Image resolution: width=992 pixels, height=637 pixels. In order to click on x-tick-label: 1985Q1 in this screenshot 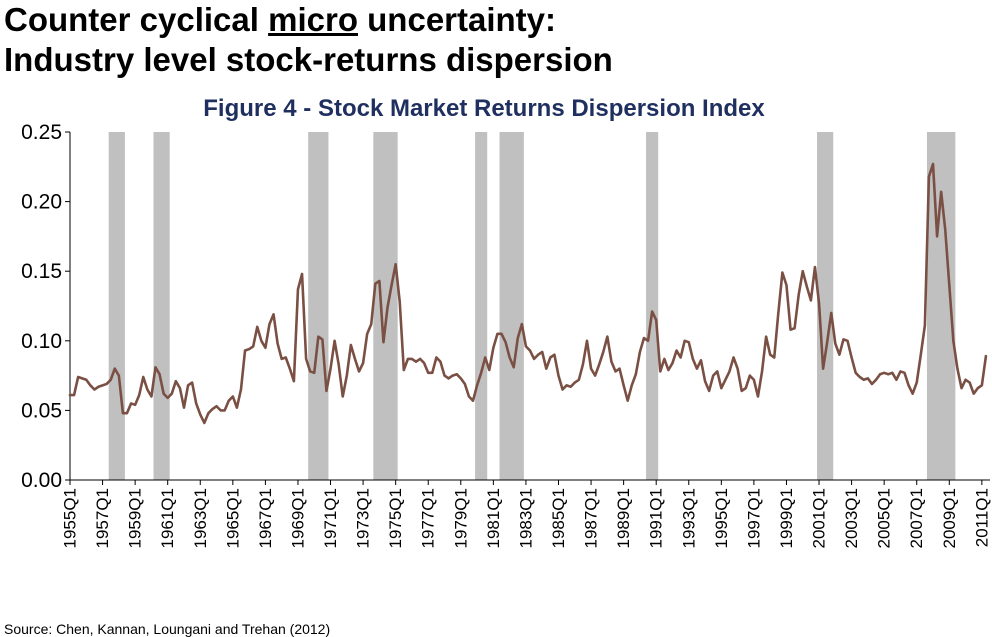, I will do `click(558, 518)`.